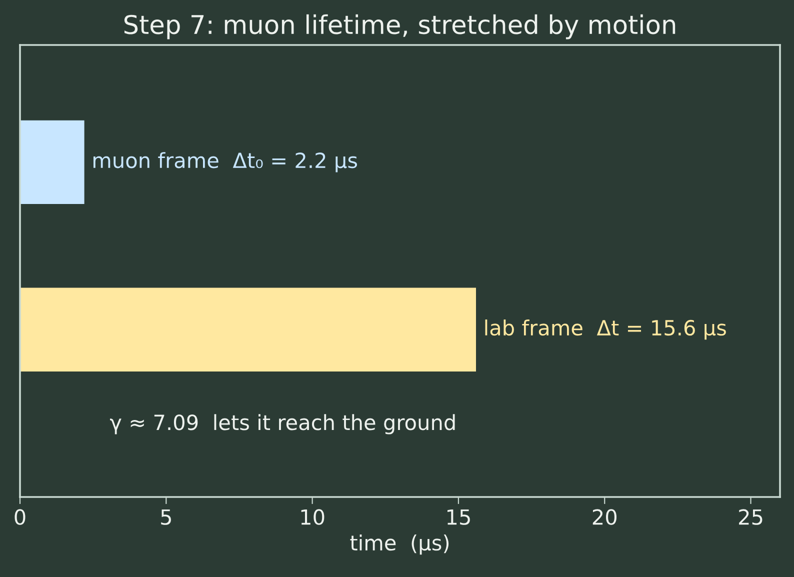  Describe the element at coordinates (458, 517) in the screenshot. I see `x-tick-label: 15` at that location.